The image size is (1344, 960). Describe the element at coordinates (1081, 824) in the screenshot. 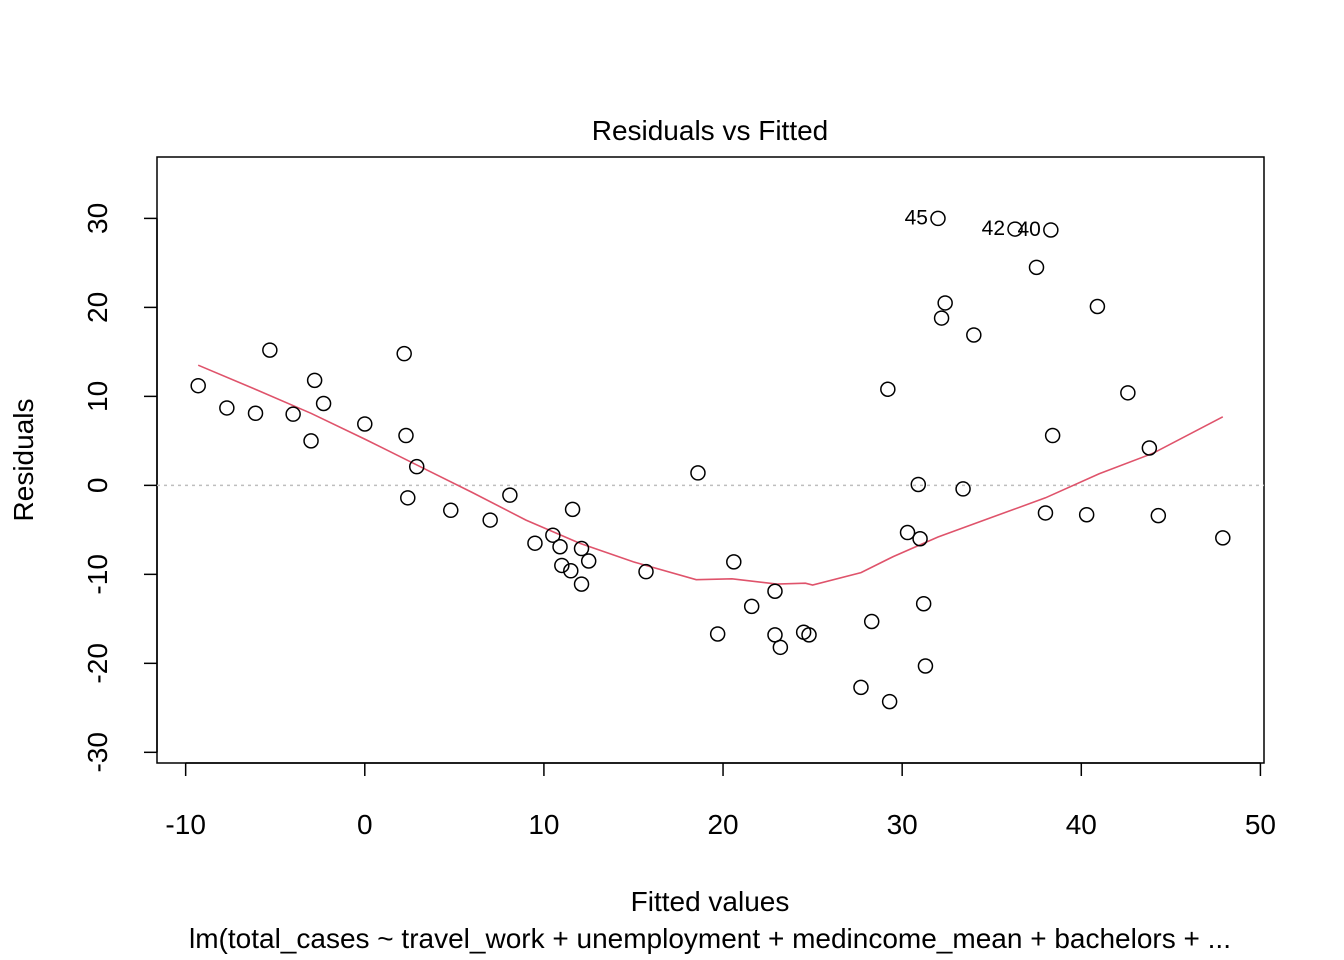

I see `x-tick-label: 40` at that location.